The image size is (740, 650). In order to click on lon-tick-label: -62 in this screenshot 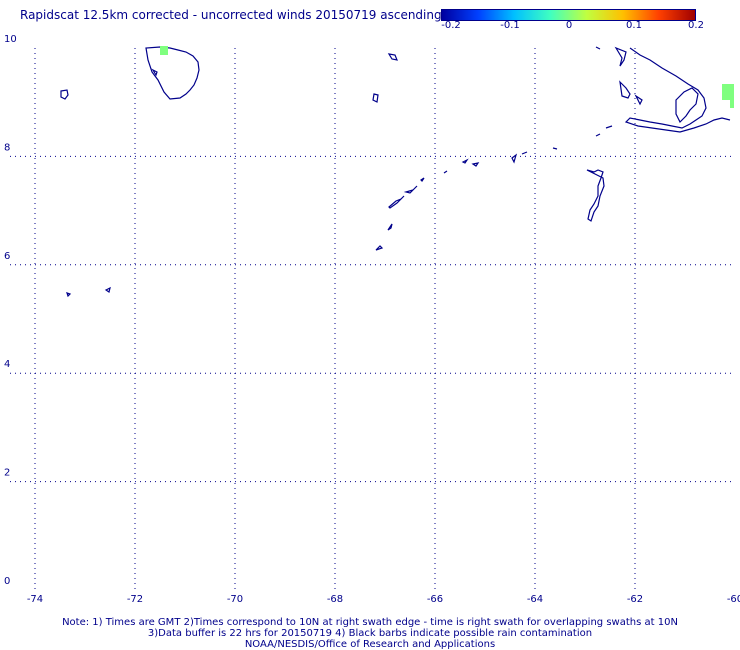, I will do `click(635, 599)`.